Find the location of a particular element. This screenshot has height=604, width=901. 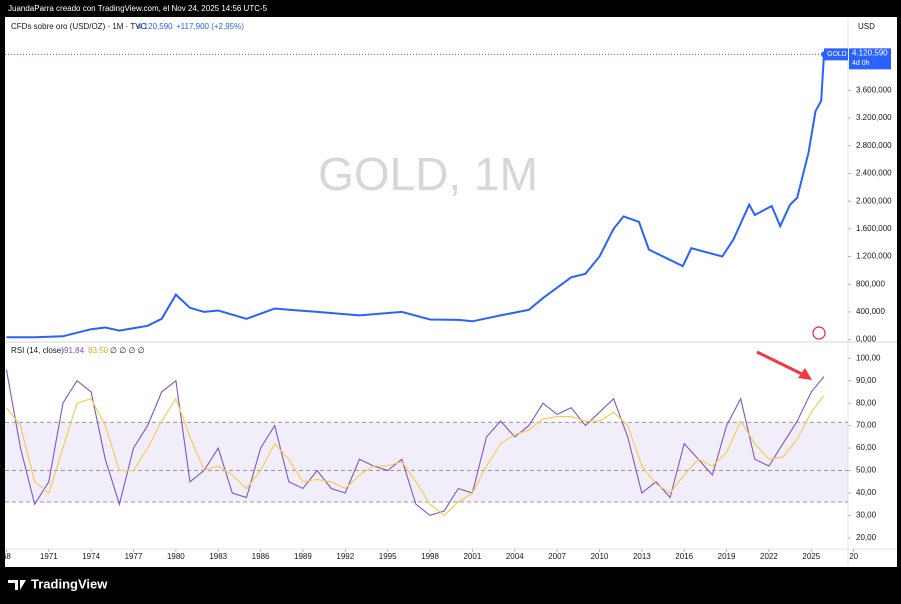

y-tick-label: 50,00 is located at coordinates (866, 470).